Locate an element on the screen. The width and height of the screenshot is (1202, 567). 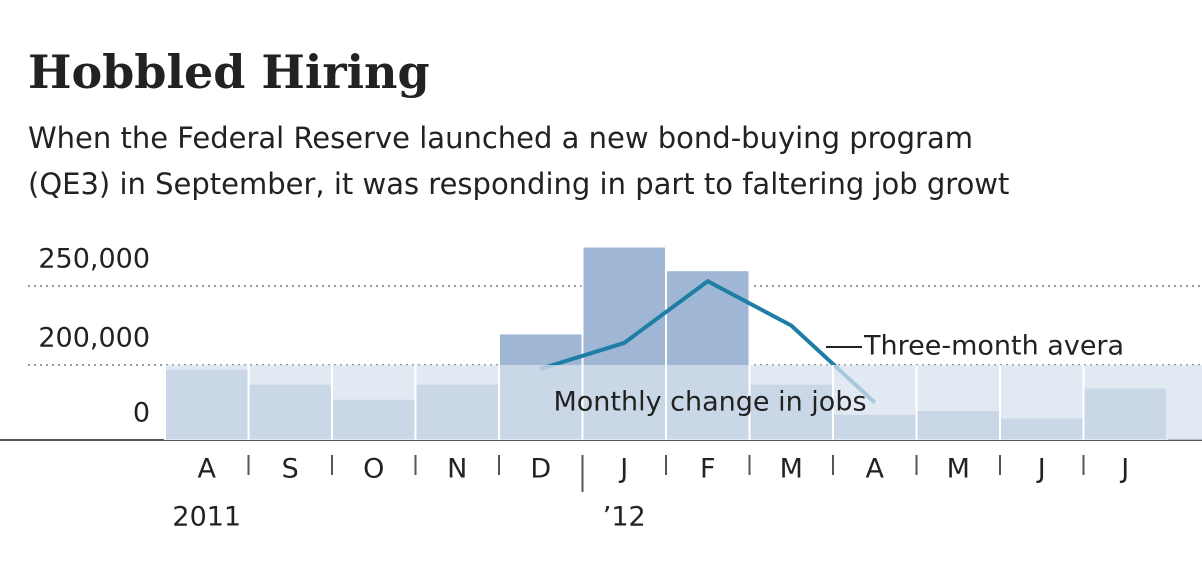
y-tick-label: 250,000 is located at coordinates (94, 259).